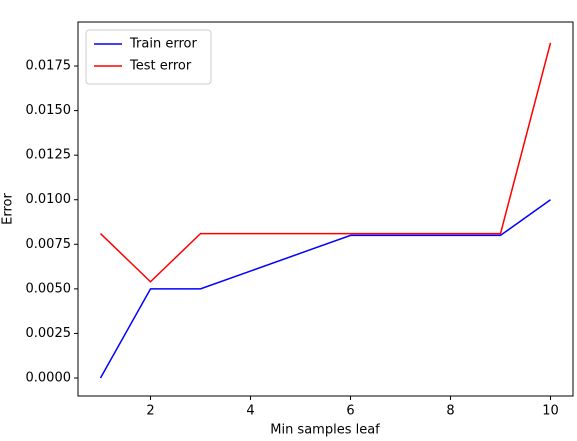 This screenshot has width=577, height=441. Describe the element at coordinates (8, 209) in the screenshot. I see `y-axis-label: Error` at that location.